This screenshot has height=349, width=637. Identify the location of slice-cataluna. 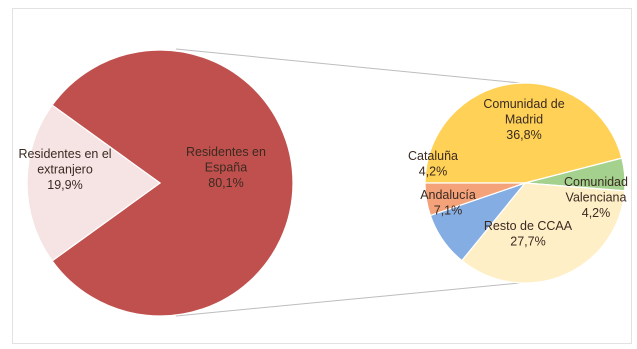
(475, 199).